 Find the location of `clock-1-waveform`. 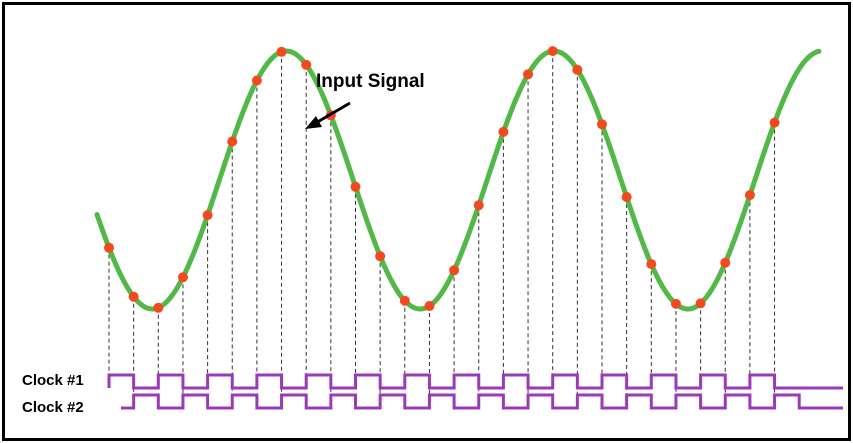

clock-1-waveform is located at coordinates (475, 381).